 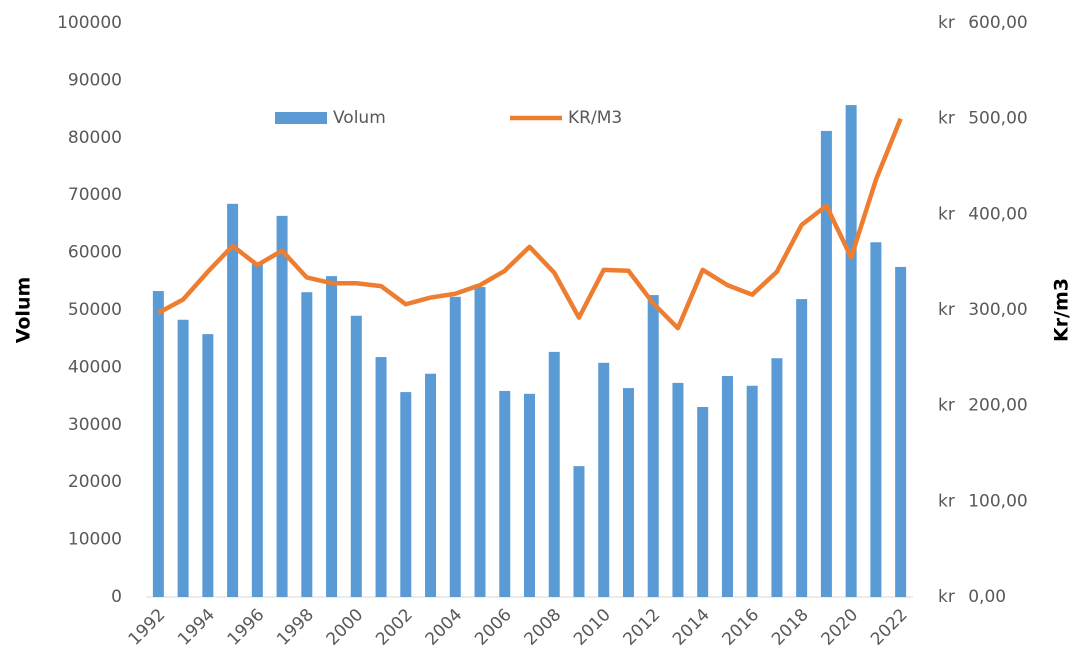 I want to click on y-tick-label: 10000, so click(x=95, y=540).